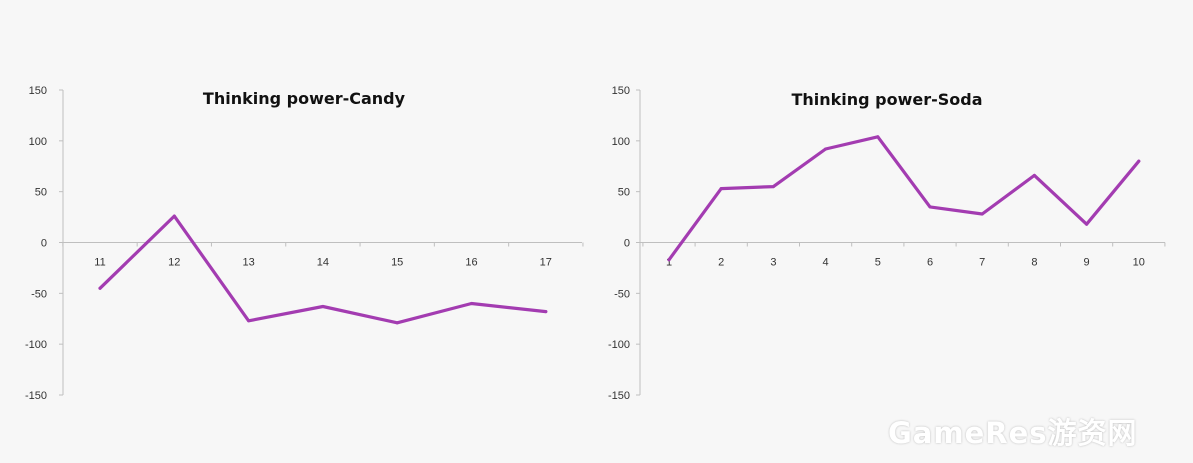  I want to click on x-tick-label: 16, so click(471, 263).